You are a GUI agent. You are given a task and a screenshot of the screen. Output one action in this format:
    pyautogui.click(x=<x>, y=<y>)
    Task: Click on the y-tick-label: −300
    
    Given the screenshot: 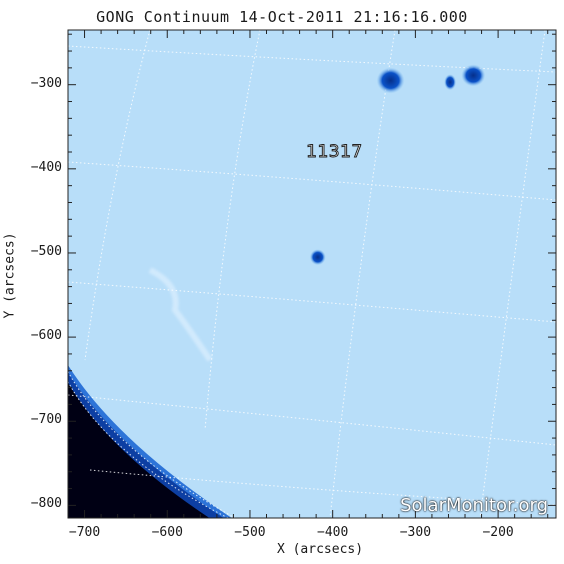 What is the action you would take?
    pyautogui.click(x=46, y=83)
    